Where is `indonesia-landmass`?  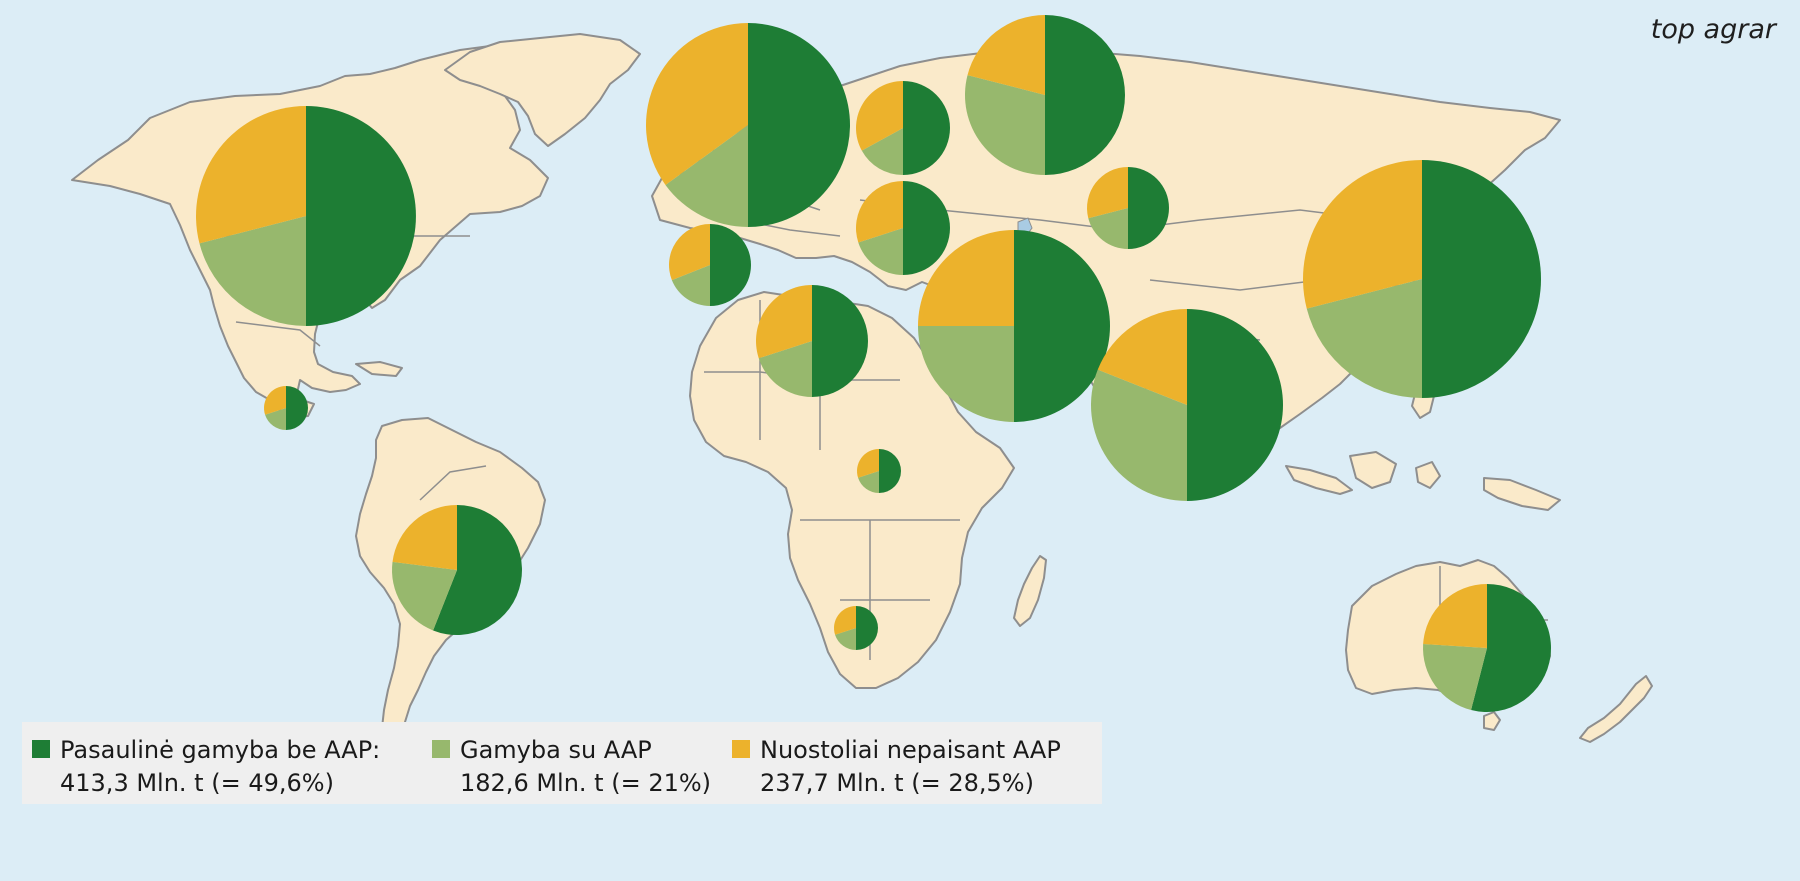 indonesia-landmass is located at coordinates (1423, 481).